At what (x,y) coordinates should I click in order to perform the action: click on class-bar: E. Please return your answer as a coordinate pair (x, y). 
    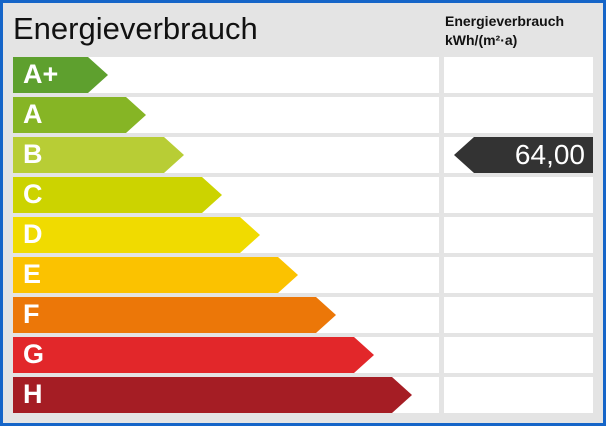
    Looking at the image, I should click on (155, 275).